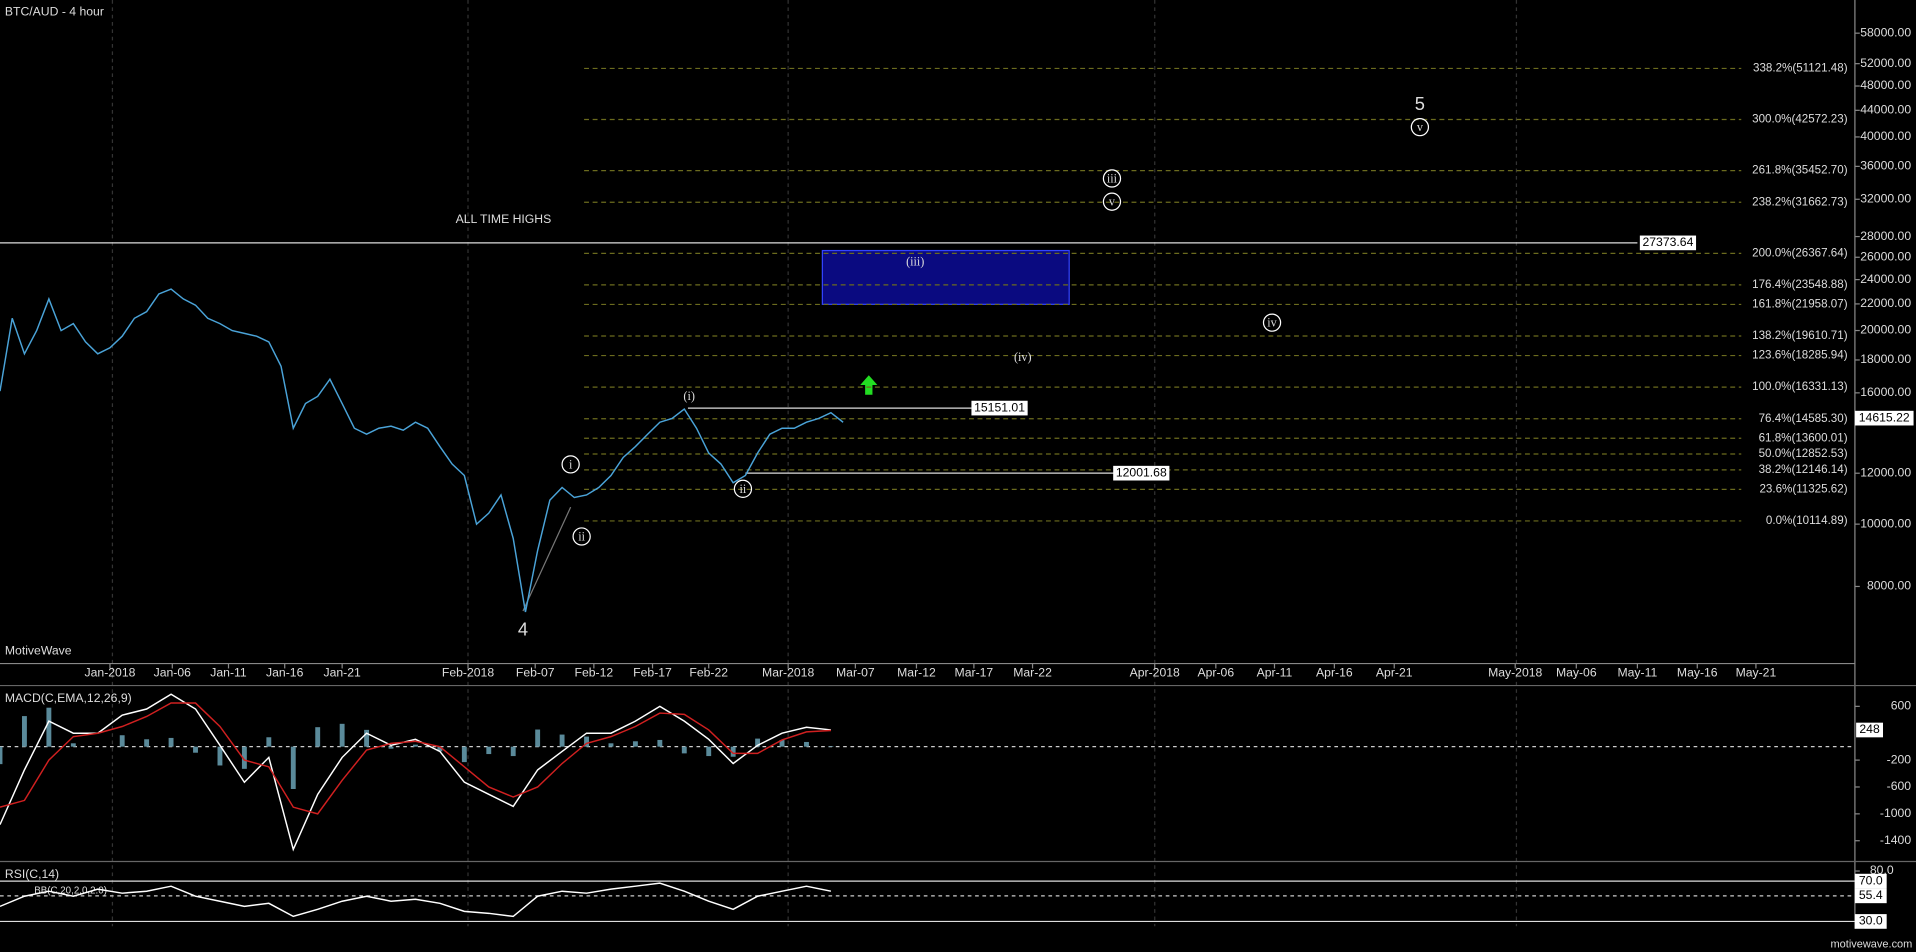  I want to click on target-box, so click(945, 277).